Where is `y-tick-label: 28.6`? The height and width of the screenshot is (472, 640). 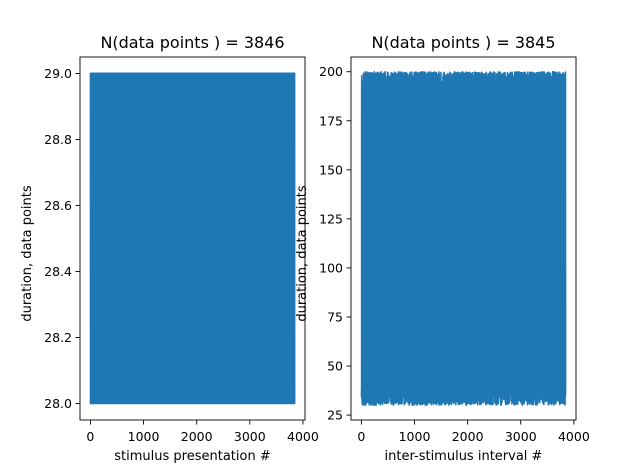 y-tick-label: 28.6 is located at coordinates (58, 205).